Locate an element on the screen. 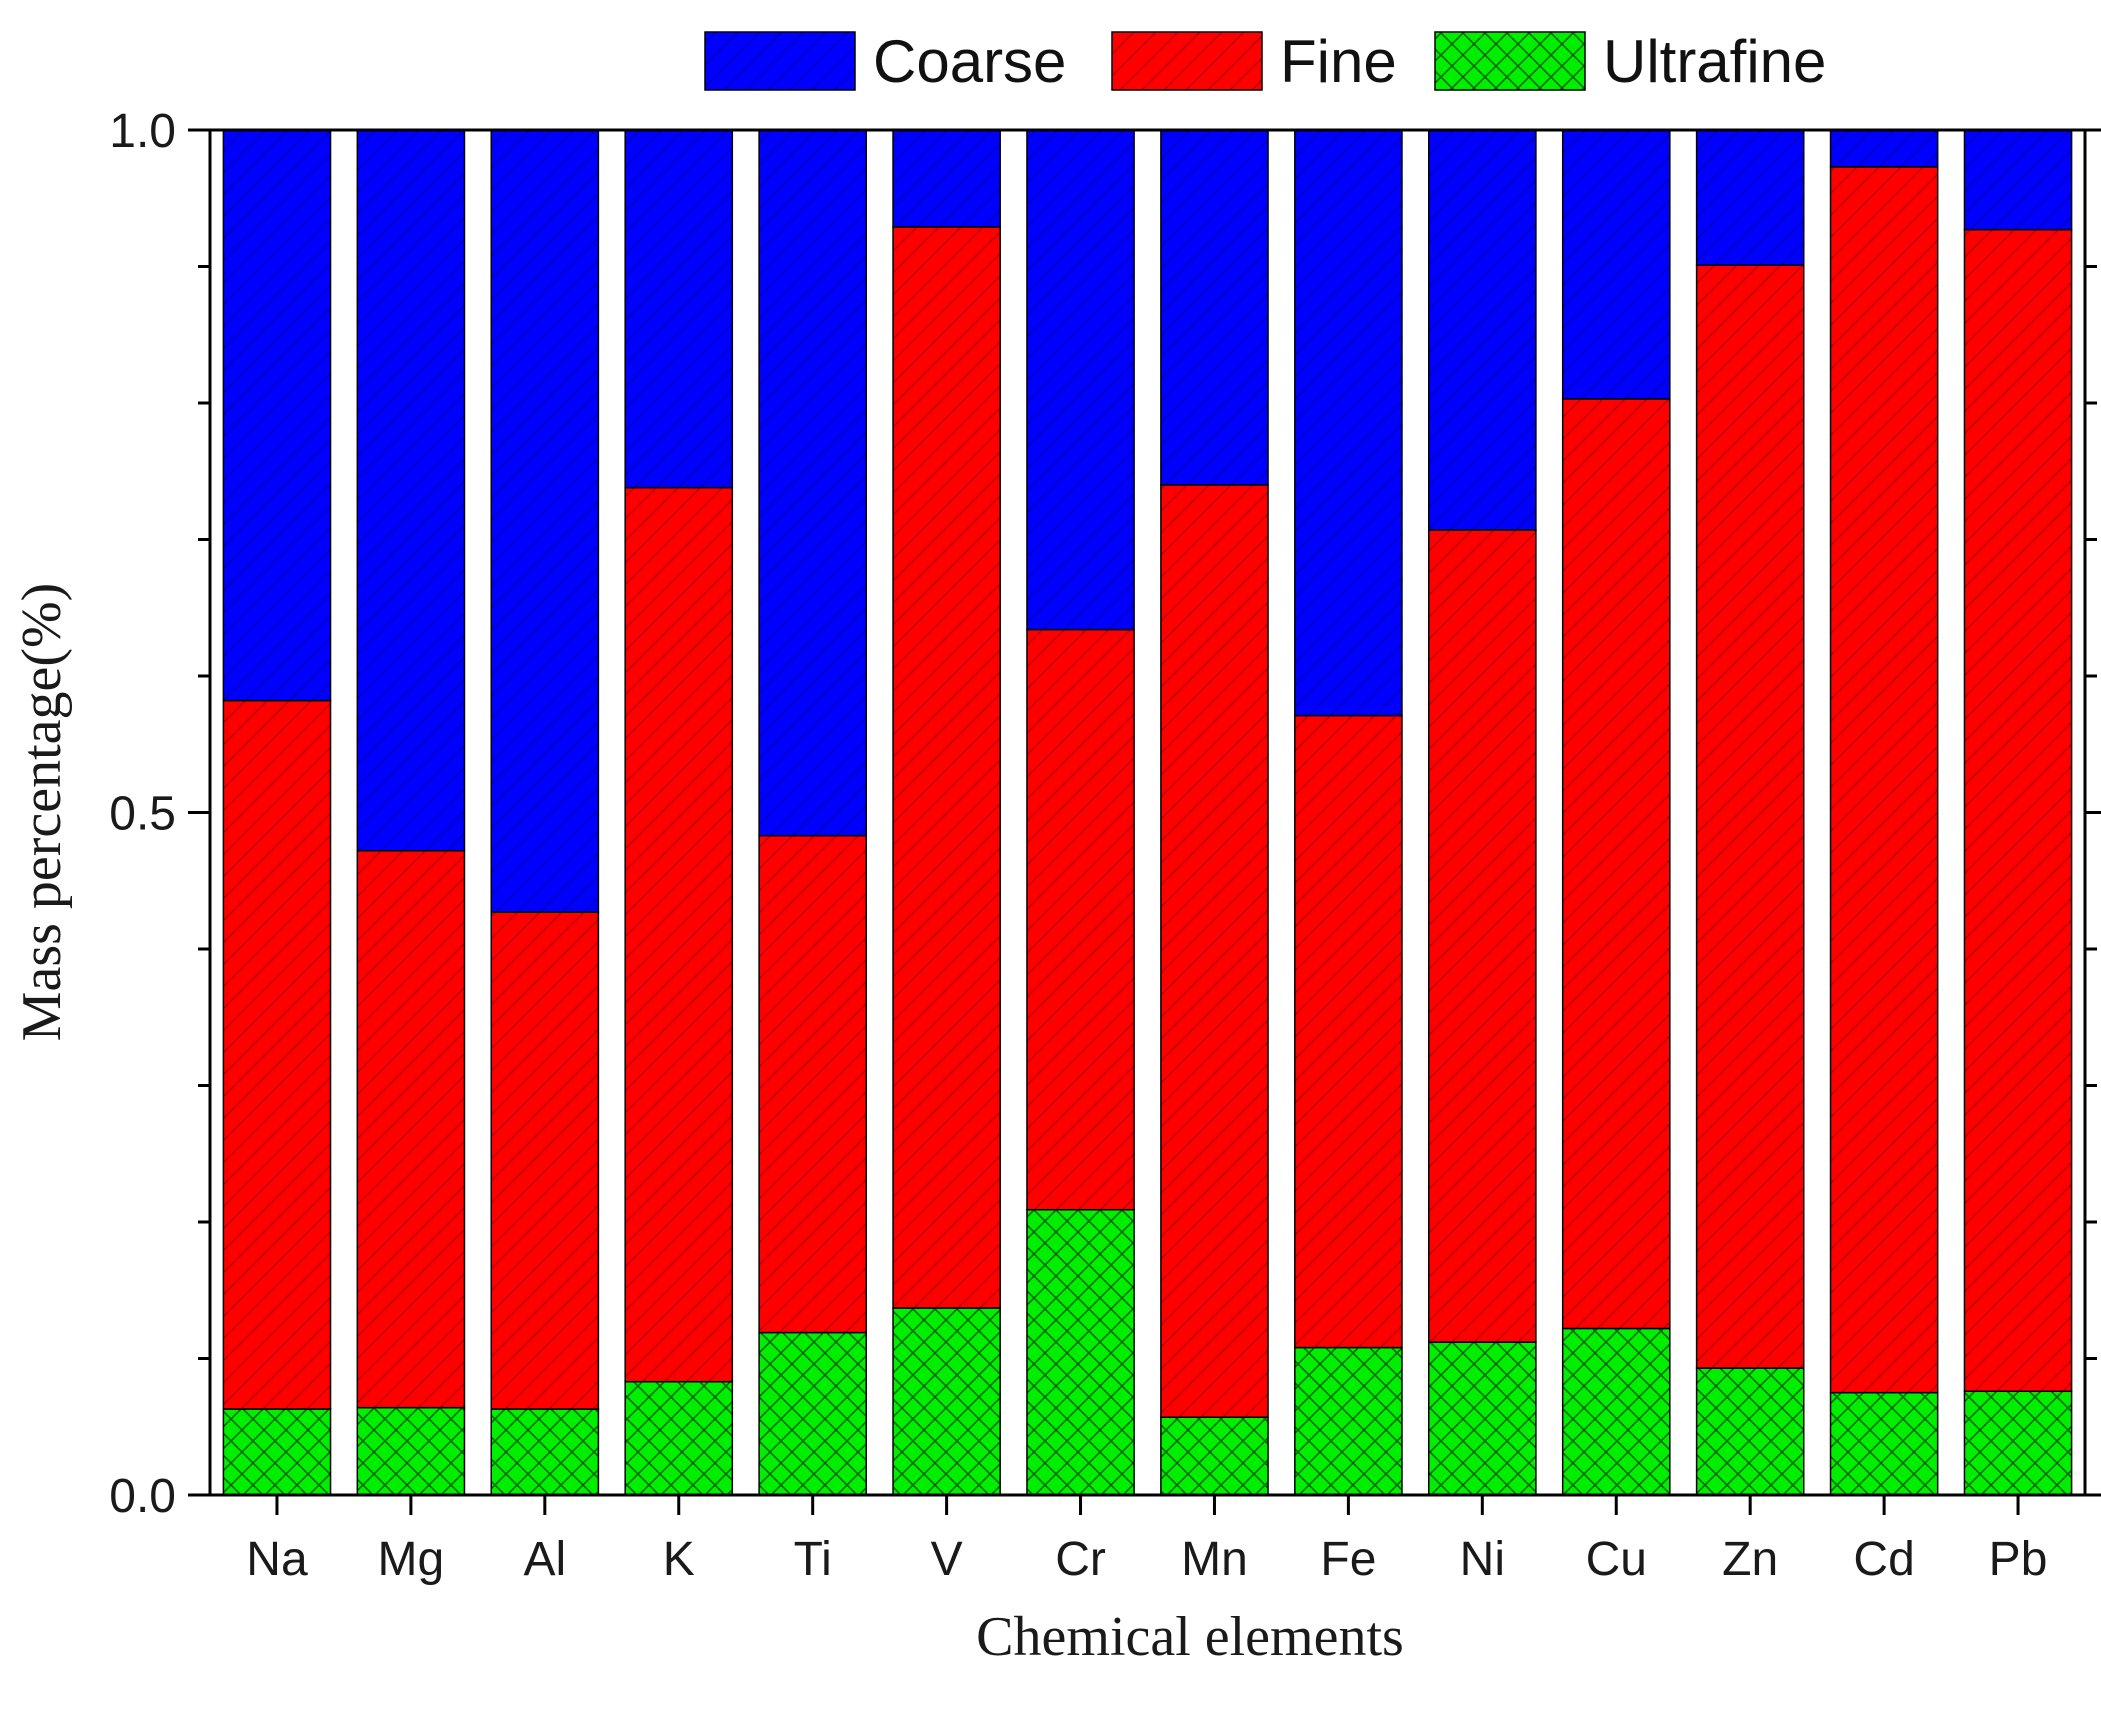  bar-fine-v is located at coordinates (946, 767).